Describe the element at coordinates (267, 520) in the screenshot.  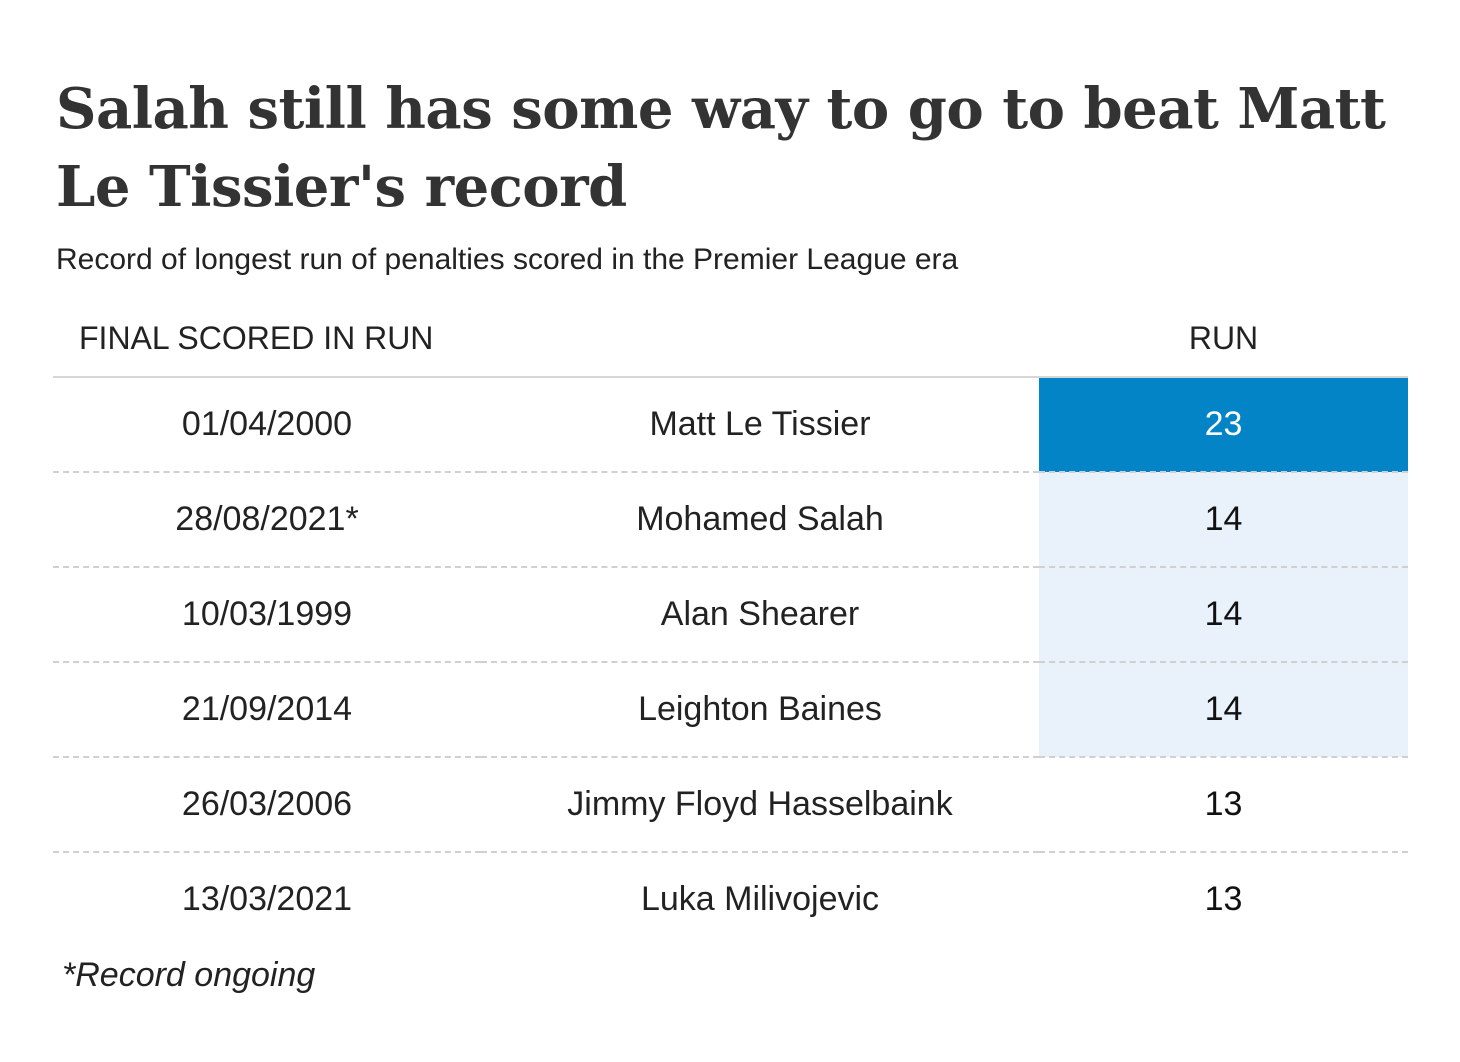
I see `cell-date: 28/08/2021*` at that location.